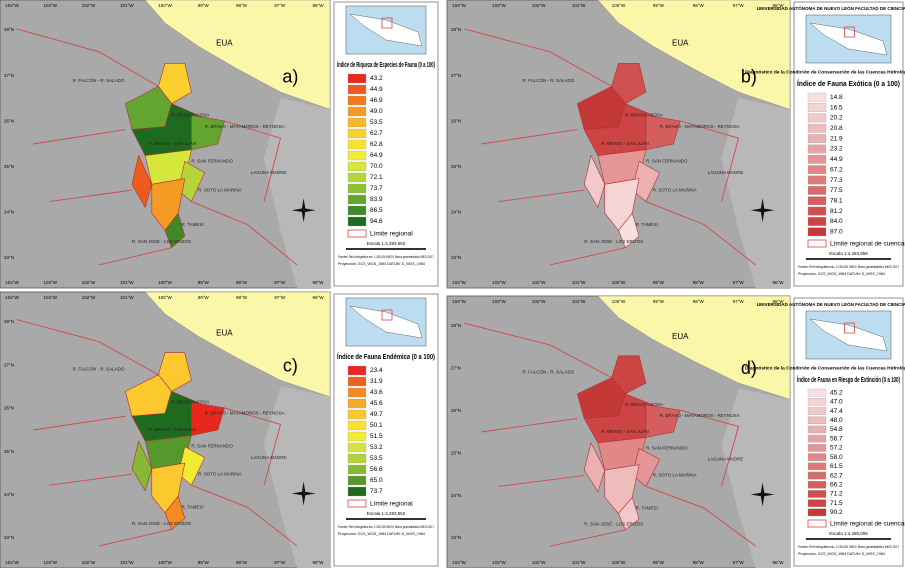 This screenshot has width=905, height=568. Describe the element at coordinates (376, 221) in the screenshot. I see `legend-label: 94.6` at that location.